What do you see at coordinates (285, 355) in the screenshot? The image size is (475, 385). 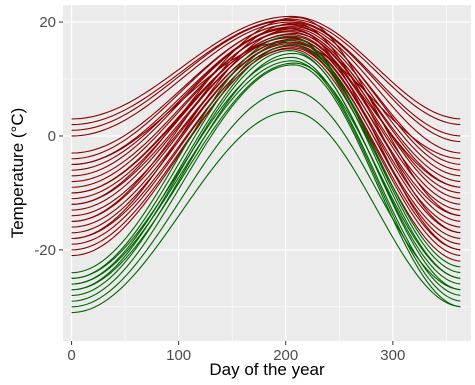 I see `x-tick-label: 200` at bounding box center [285, 355].